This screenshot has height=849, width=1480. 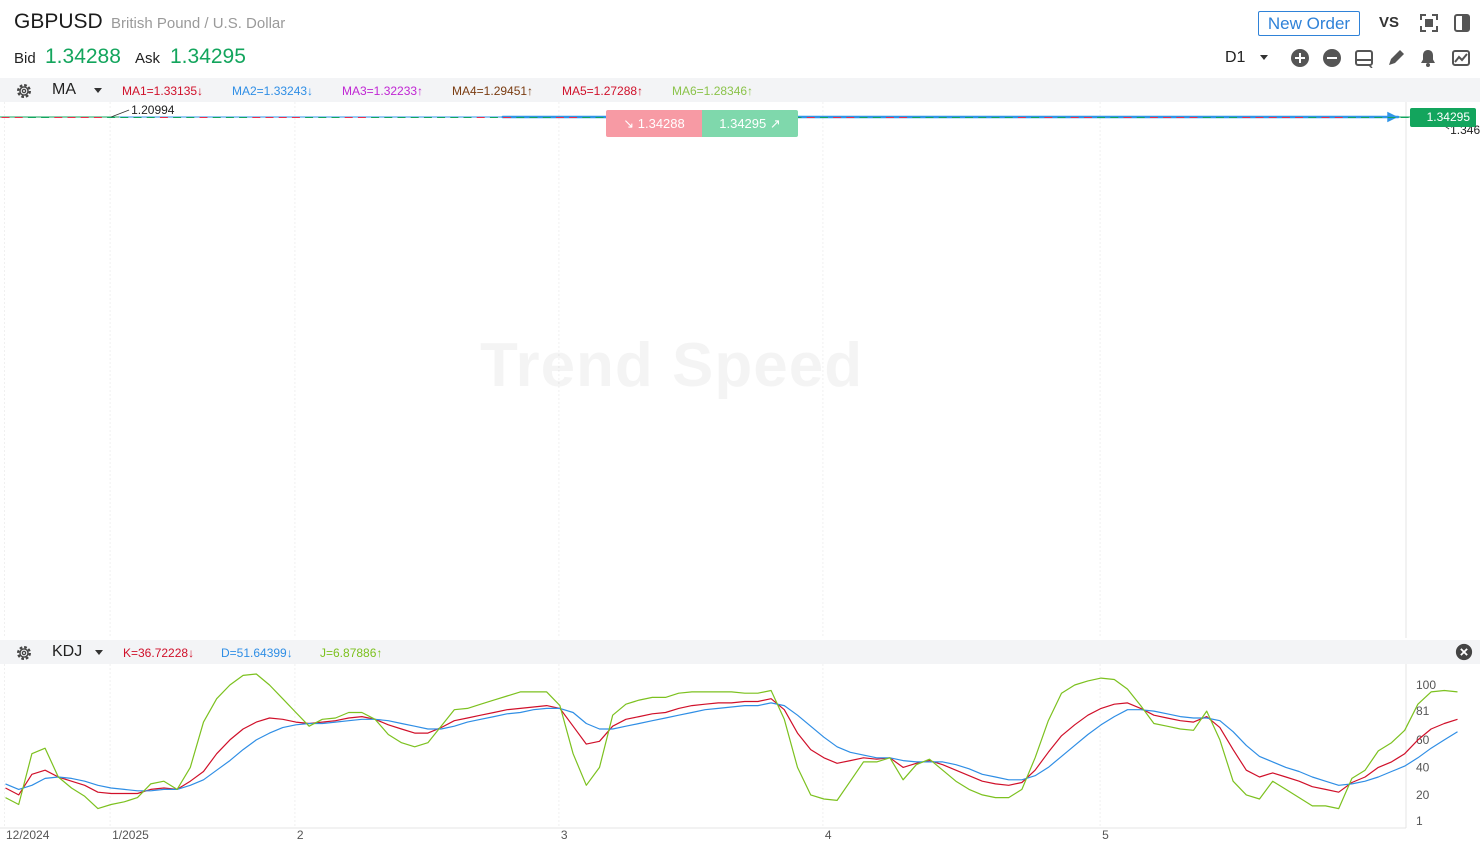 I want to click on new-order-button: New Order, so click(x=1309, y=23).